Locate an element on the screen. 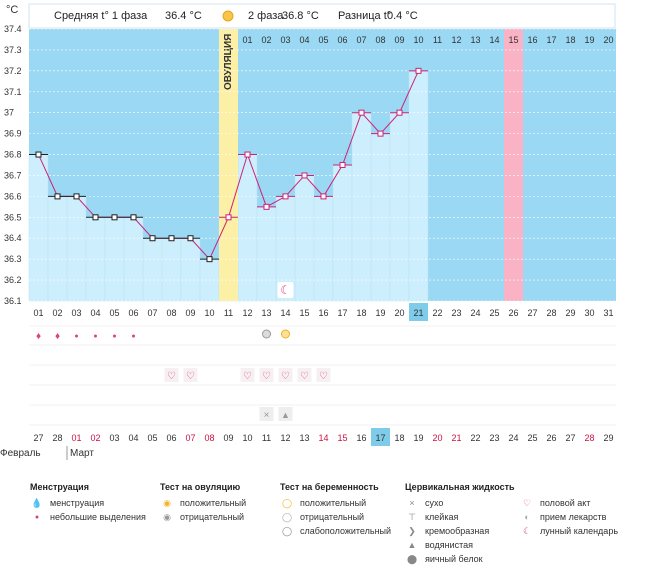  day-label: 24 is located at coordinates (475, 313).